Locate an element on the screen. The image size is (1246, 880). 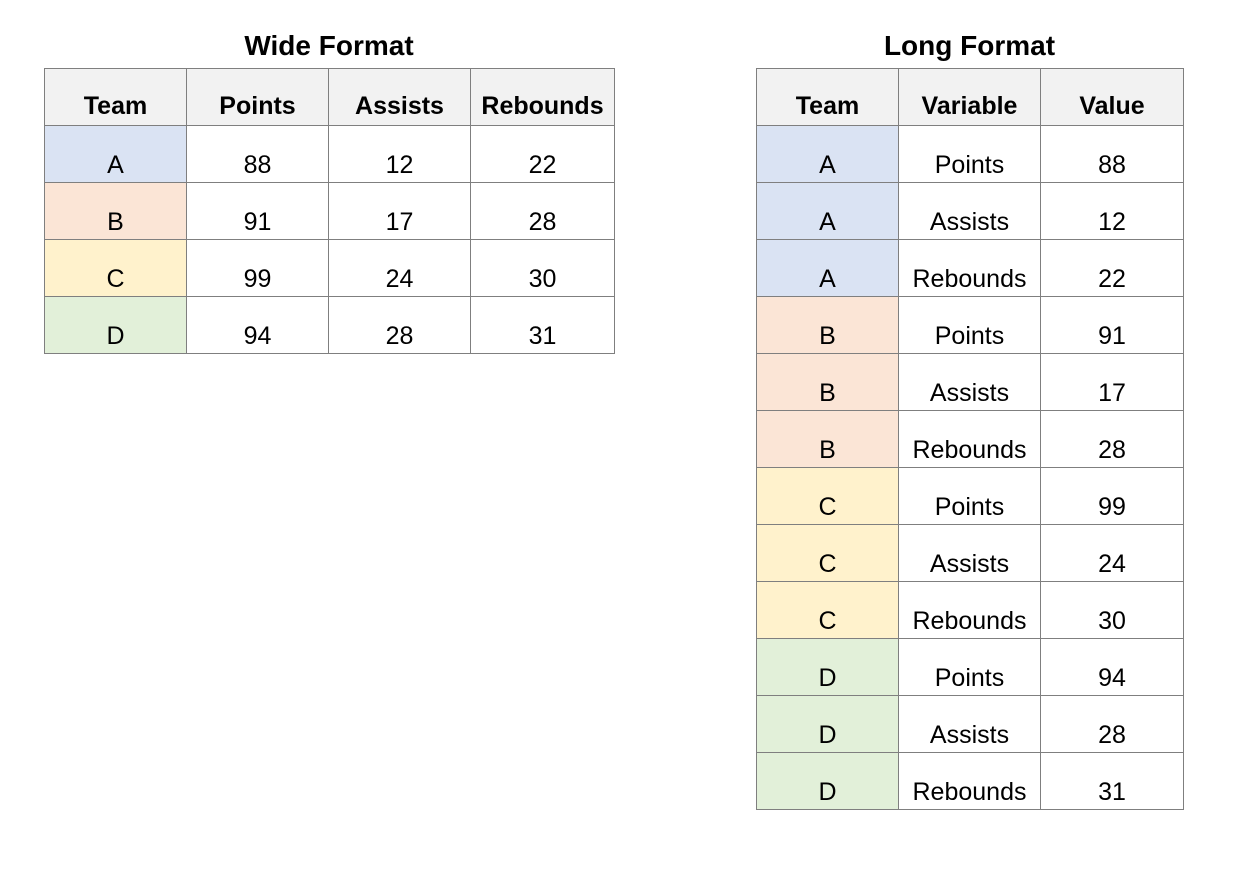
value-cell: 88 is located at coordinates (1112, 154).